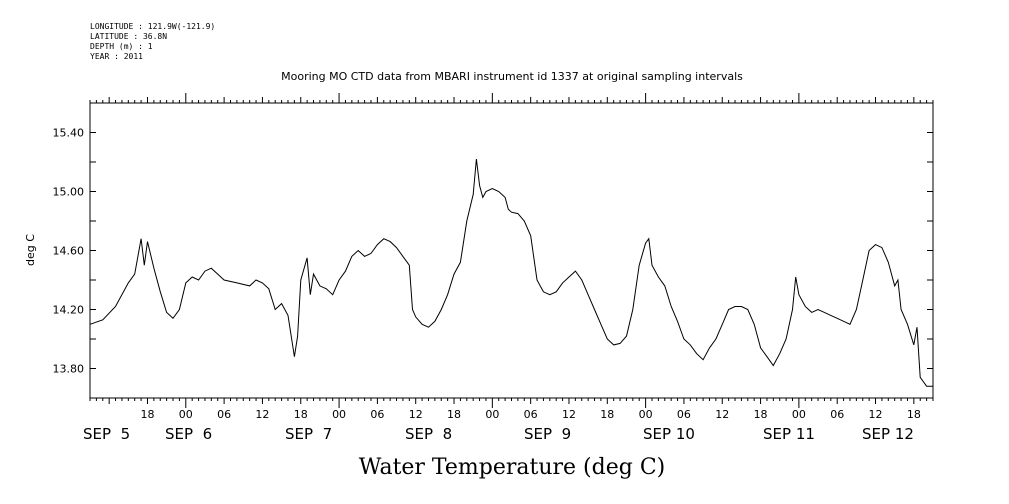 This screenshot has width=1009, height=504. What do you see at coordinates (69, 192) in the screenshot?
I see `y-tick-label: 15.00` at bounding box center [69, 192].